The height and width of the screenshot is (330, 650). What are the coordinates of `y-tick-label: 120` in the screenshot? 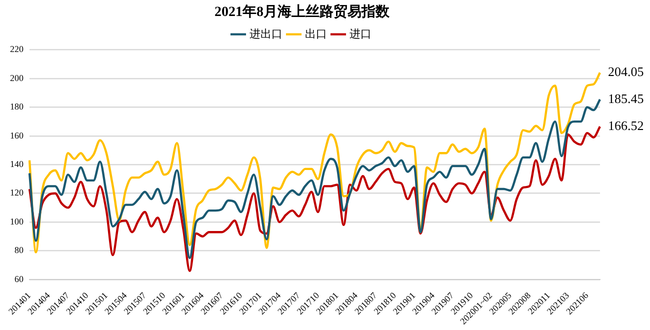 It's located at (17, 193).